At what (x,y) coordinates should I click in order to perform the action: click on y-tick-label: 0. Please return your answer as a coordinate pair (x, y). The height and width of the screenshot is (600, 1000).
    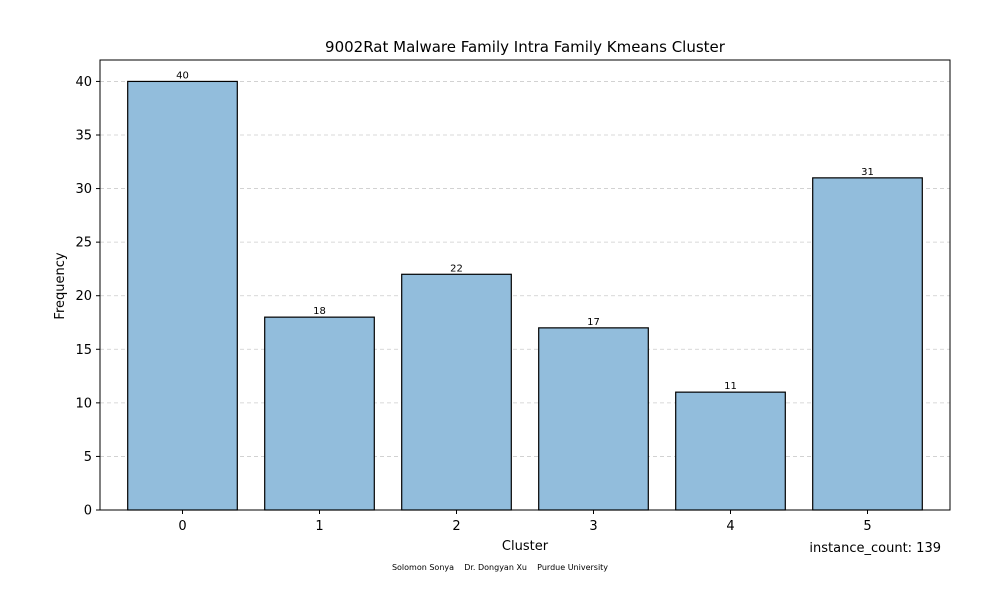
    Looking at the image, I should click on (88, 511).